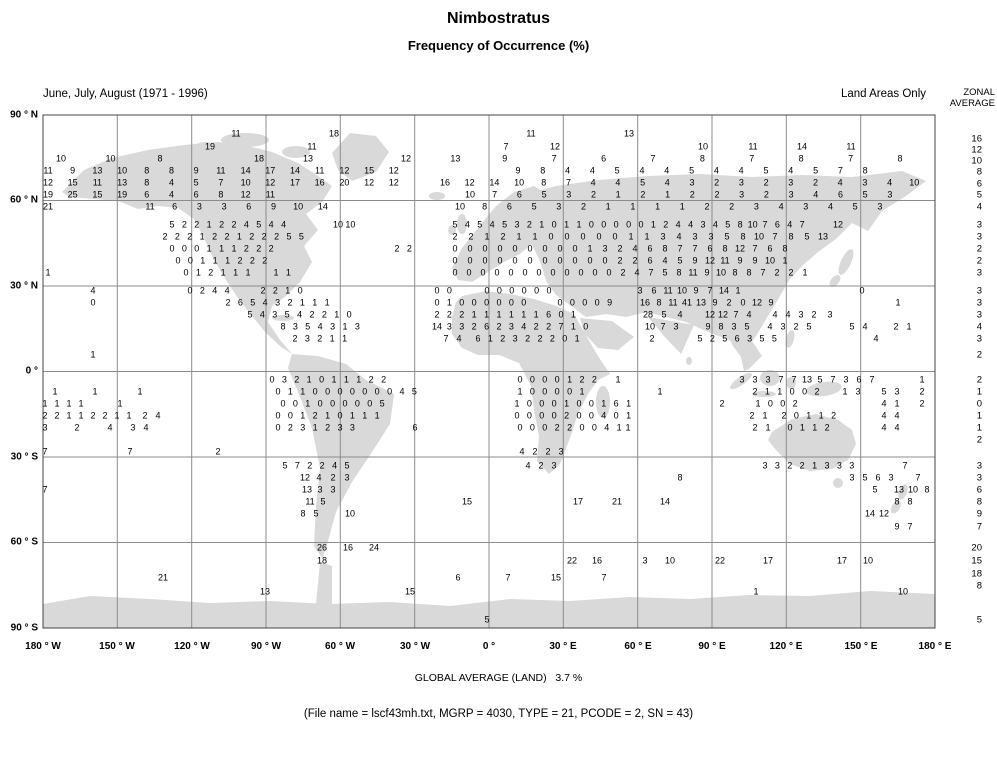 The height and width of the screenshot is (760, 997). Describe the element at coordinates (707, 272) in the screenshot. I see `grid-value: 9` at that location.